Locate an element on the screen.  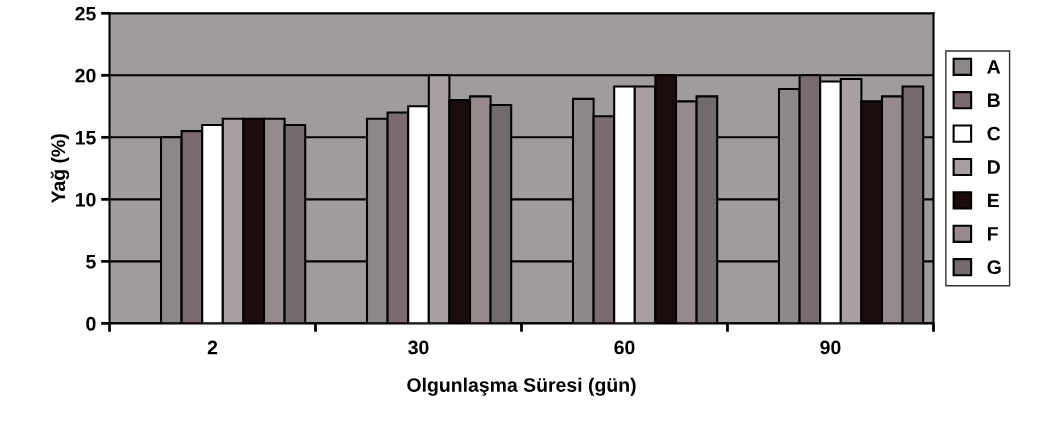
y-tick-label: 25 is located at coordinates (85, 13).